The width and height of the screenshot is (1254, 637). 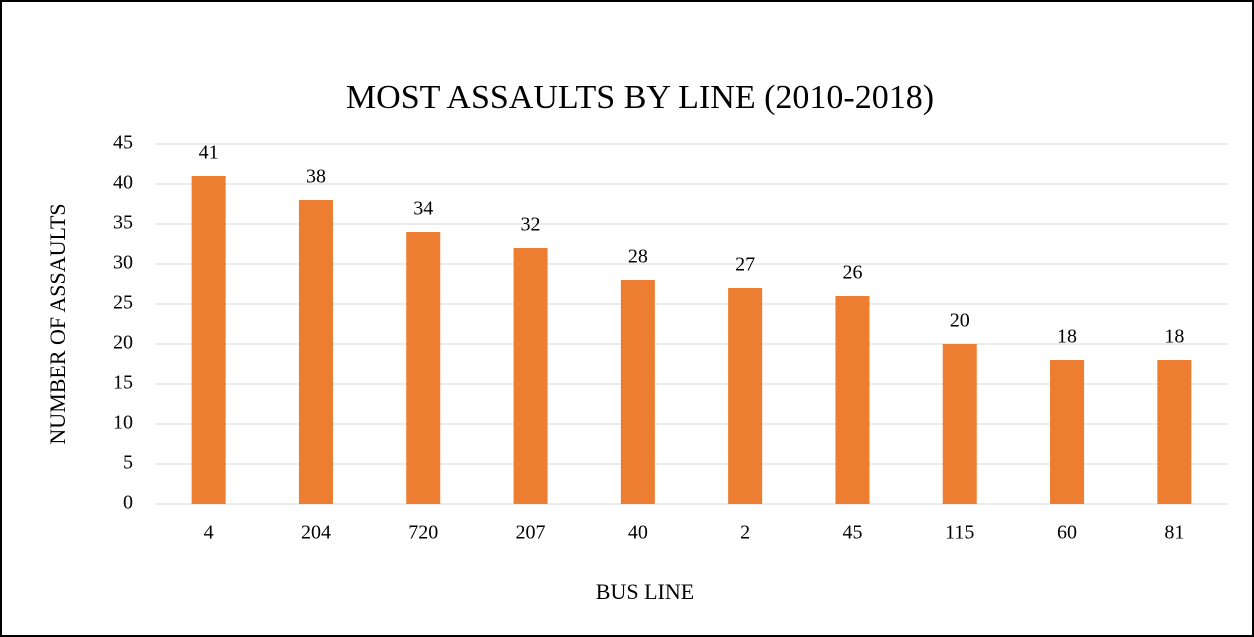 I want to click on x-tick-label: 45, so click(x=852, y=533).